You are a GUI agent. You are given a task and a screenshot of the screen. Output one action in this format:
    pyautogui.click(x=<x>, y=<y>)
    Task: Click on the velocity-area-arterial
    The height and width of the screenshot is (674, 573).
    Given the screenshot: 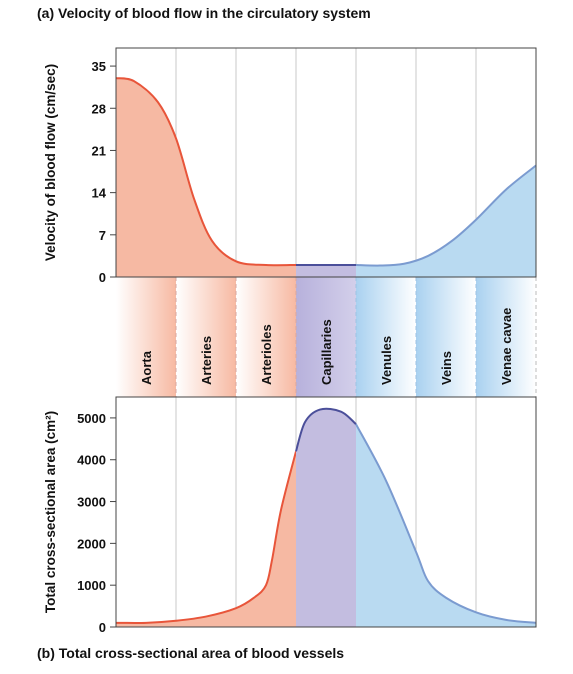 What is the action you would take?
    pyautogui.click(x=206, y=177)
    